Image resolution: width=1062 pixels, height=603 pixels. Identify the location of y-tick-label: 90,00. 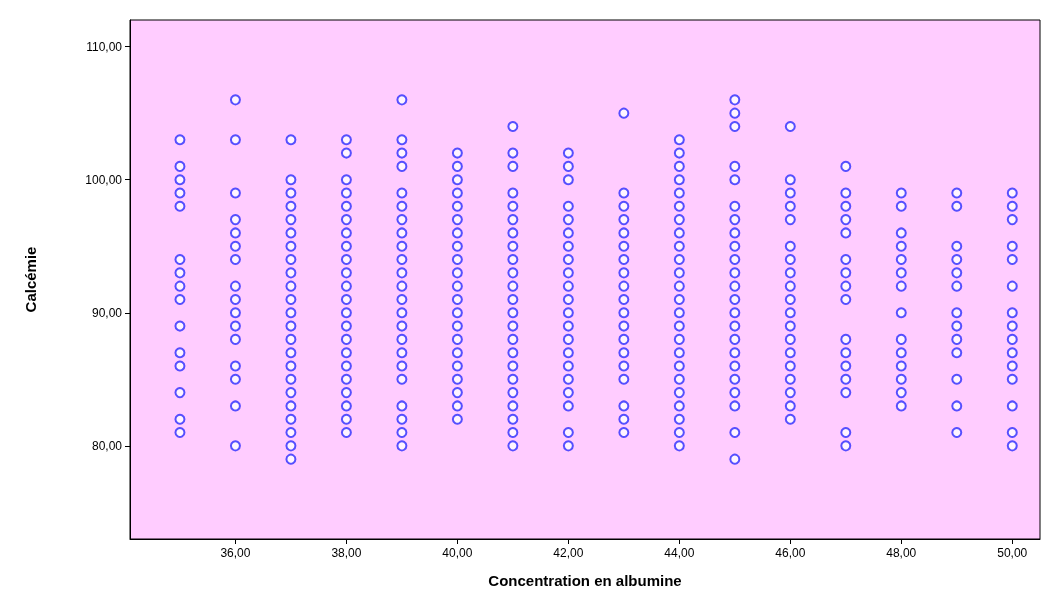
(107, 312).